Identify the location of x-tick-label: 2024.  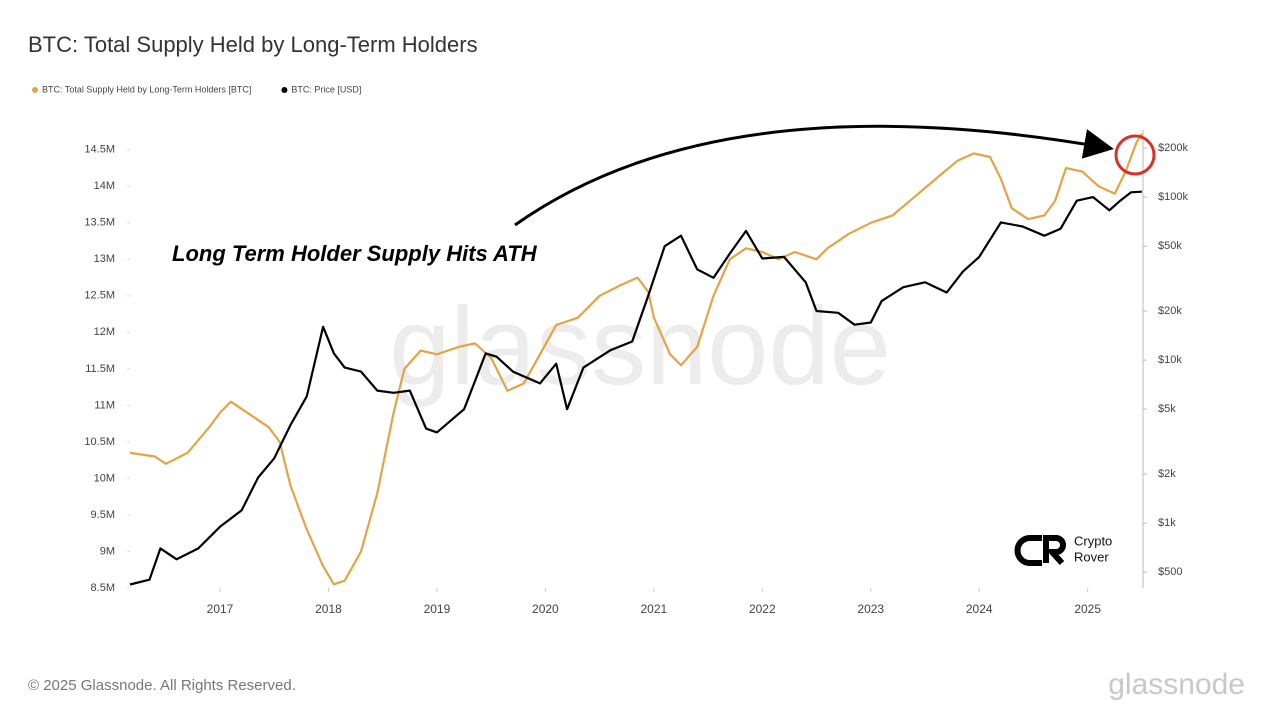
(979, 609).